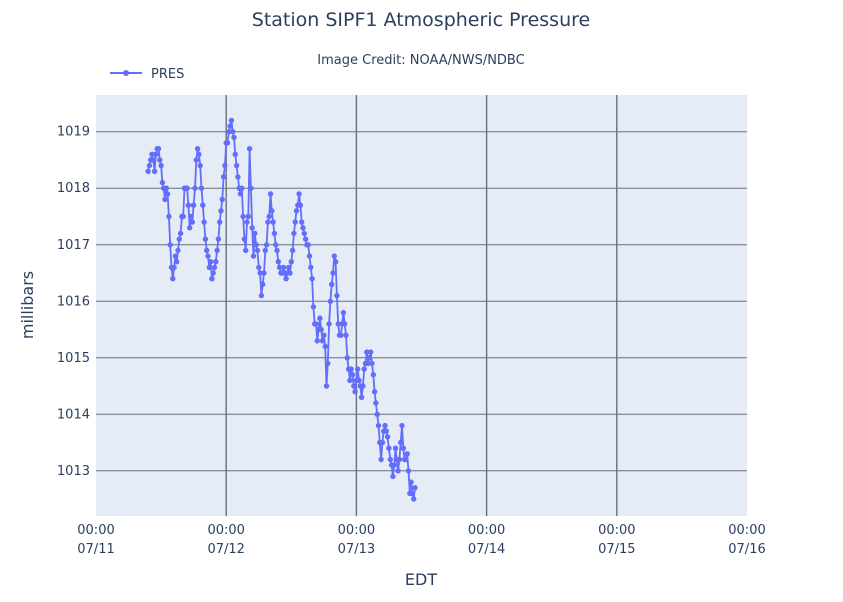 This screenshot has height=602, width=843. I want to click on x-tick-date: 07/11, so click(95, 549).